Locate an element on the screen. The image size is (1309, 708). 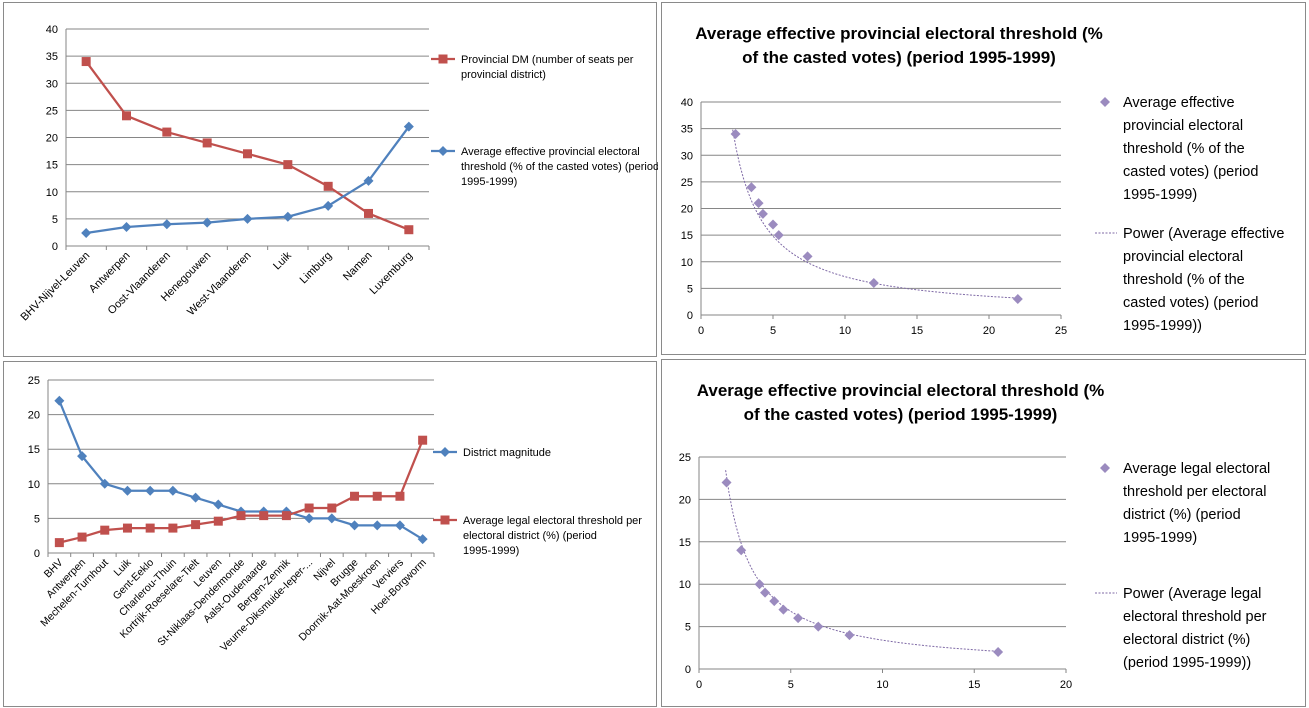
effective-xtick-label: 5 is located at coordinates (773, 331).